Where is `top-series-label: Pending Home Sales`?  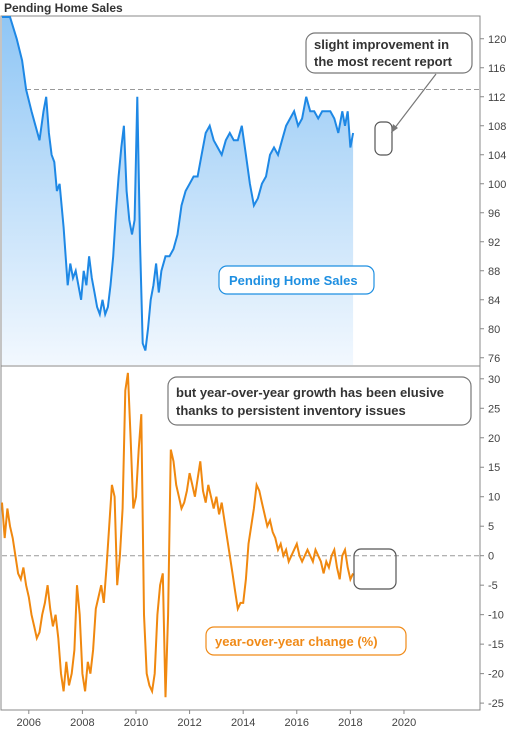
top-series-label: Pending Home Sales is located at coordinates (293, 280).